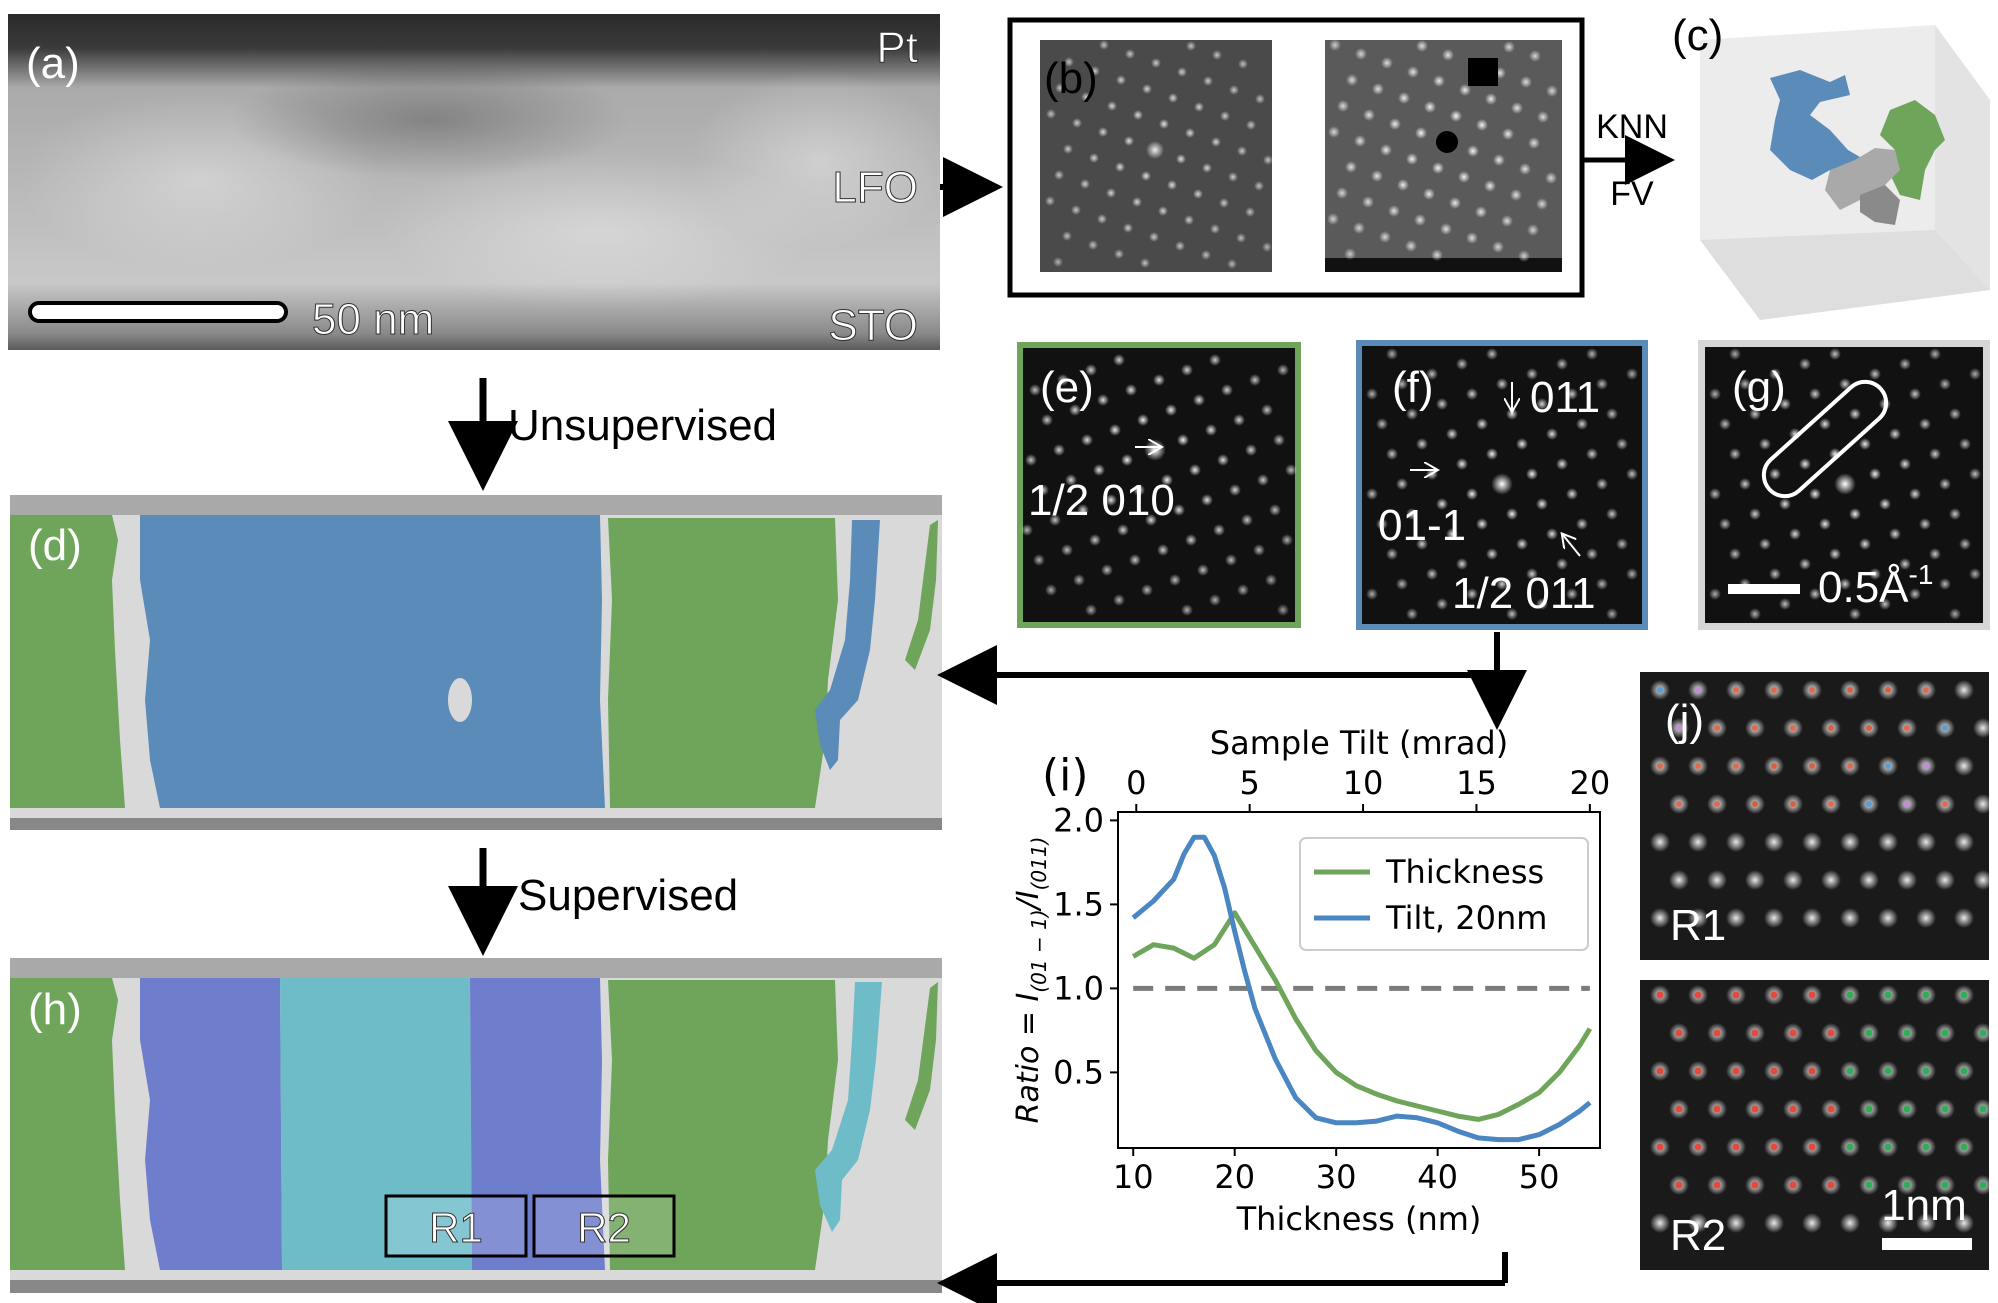  I want to click on panel-f-tag: (f), so click(1413, 387).